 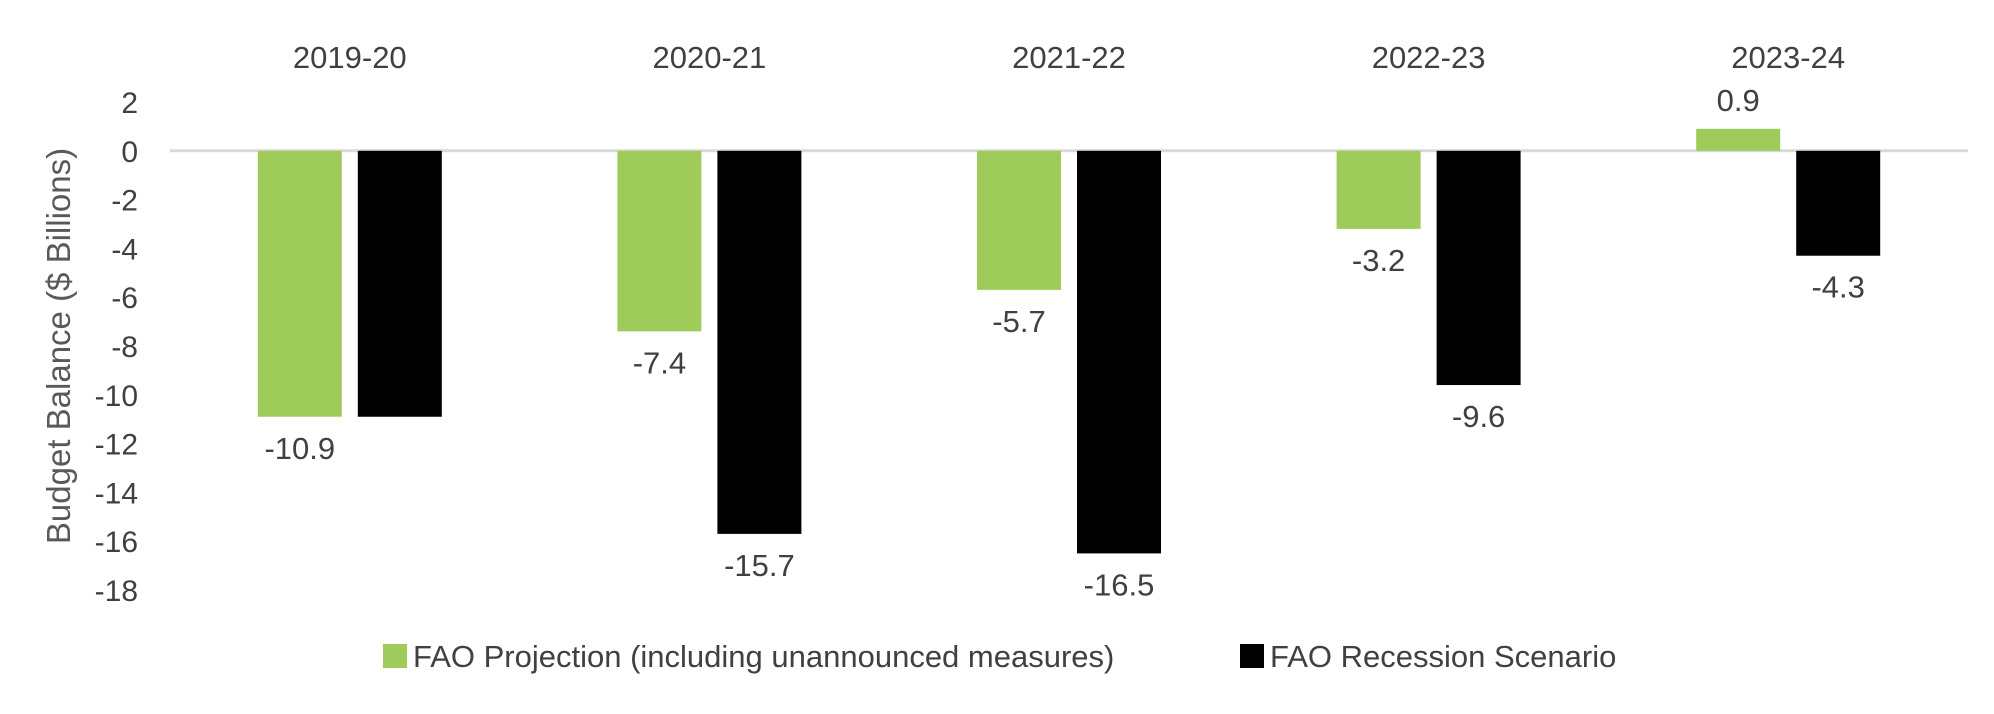 What do you see at coordinates (124, 298) in the screenshot?
I see `y-tick-label: -6` at bounding box center [124, 298].